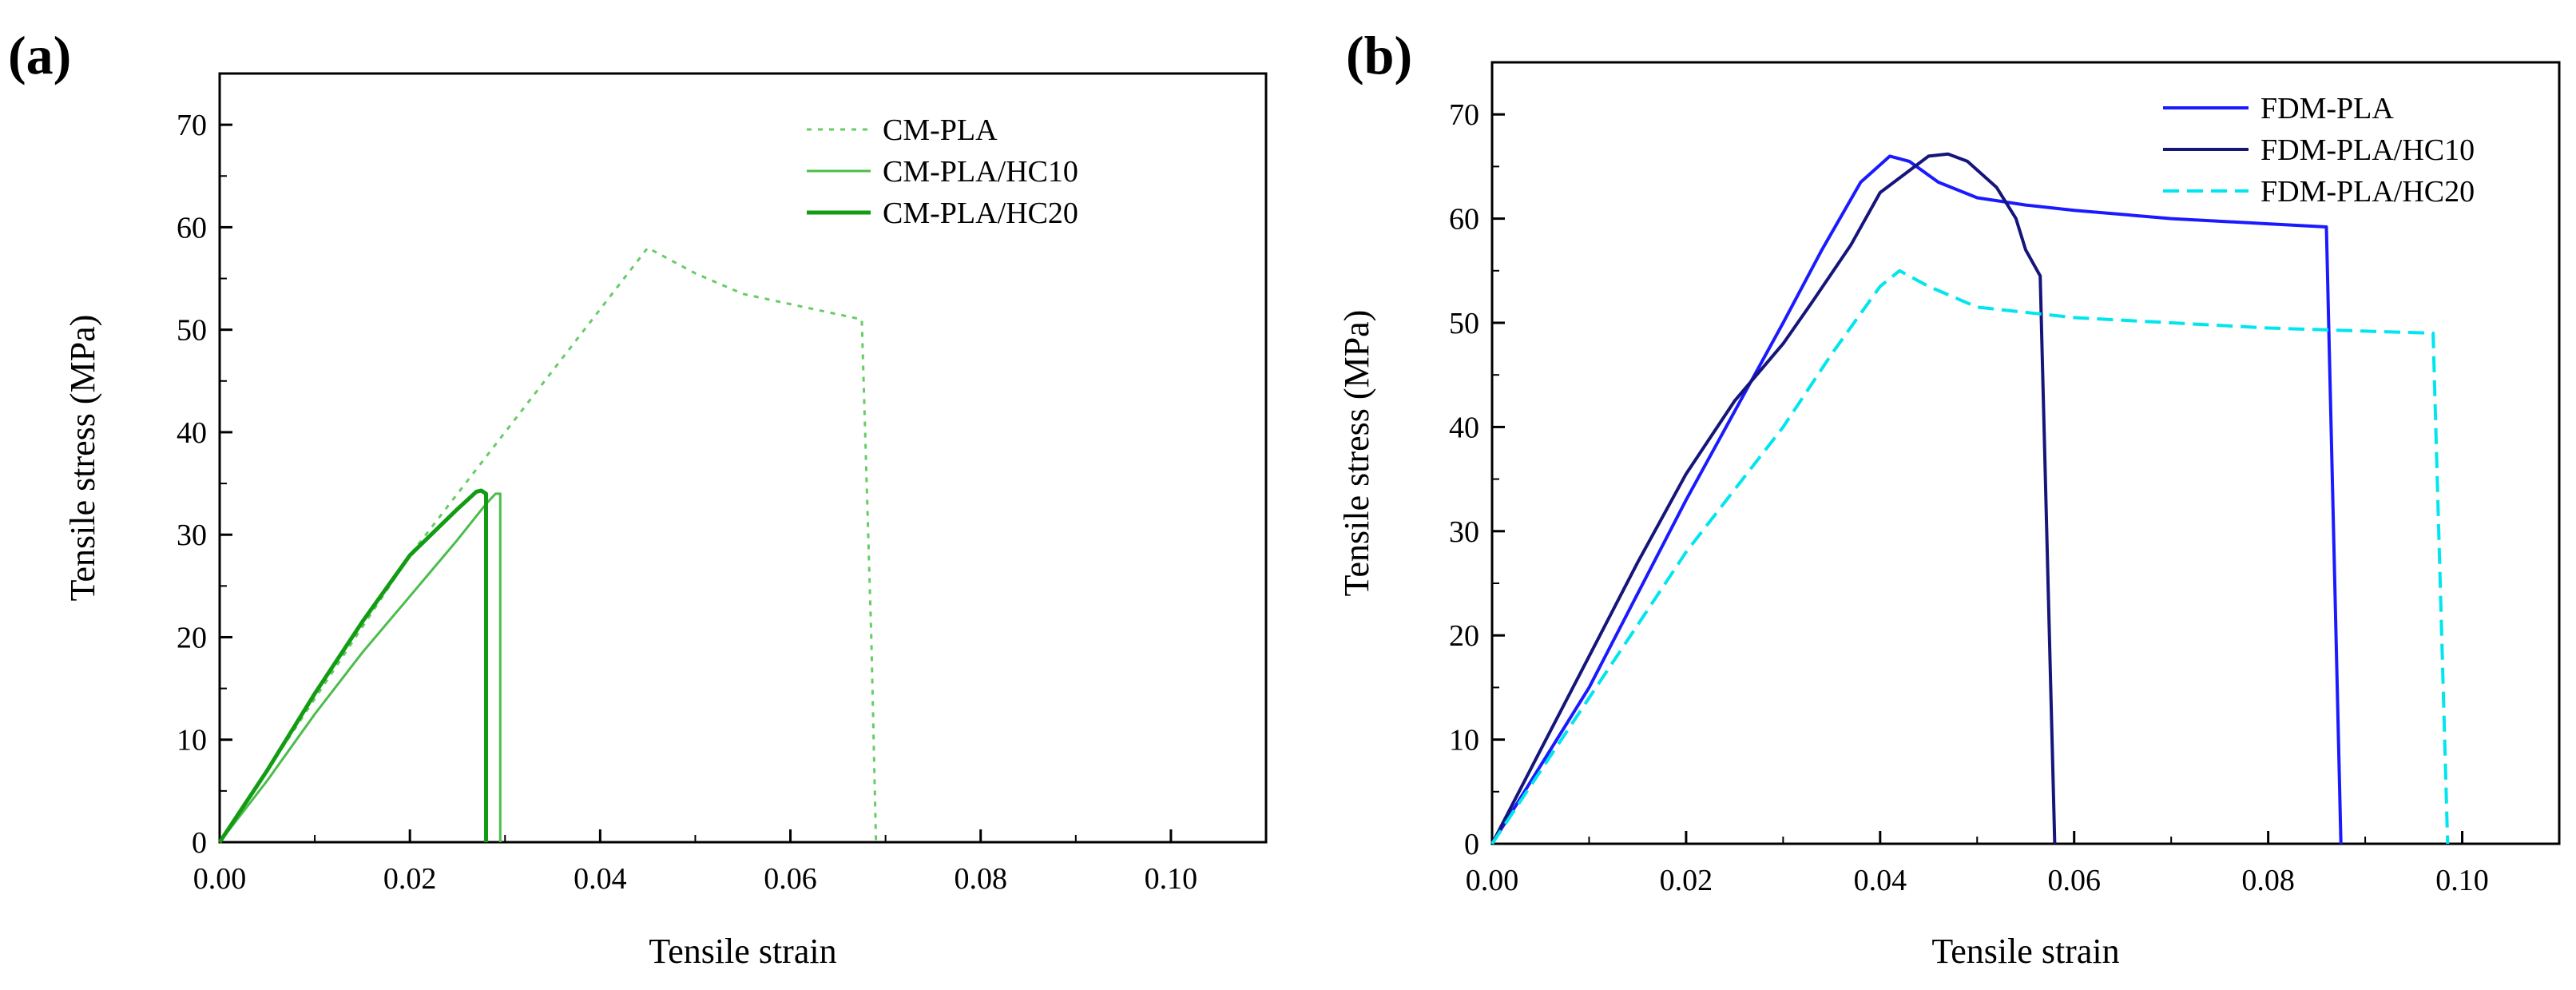 The image size is (2576, 990). Describe the element at coordinates (940, 130) in the screenshot. I see `legend-label: CM-PLA` at that location.